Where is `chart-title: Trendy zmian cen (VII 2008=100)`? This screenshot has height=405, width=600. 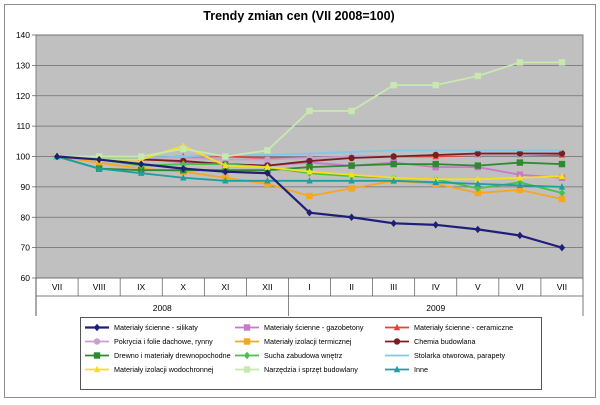
chart-title: Trendy zmian cen (VII 2008=100) is located at coordinates (299, 16).